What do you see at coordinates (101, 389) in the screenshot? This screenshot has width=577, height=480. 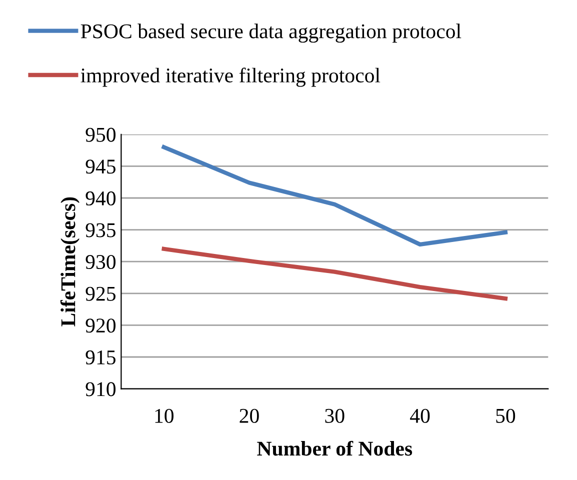 I see `y-tick-label: 910` at bounding box center [101, 389].